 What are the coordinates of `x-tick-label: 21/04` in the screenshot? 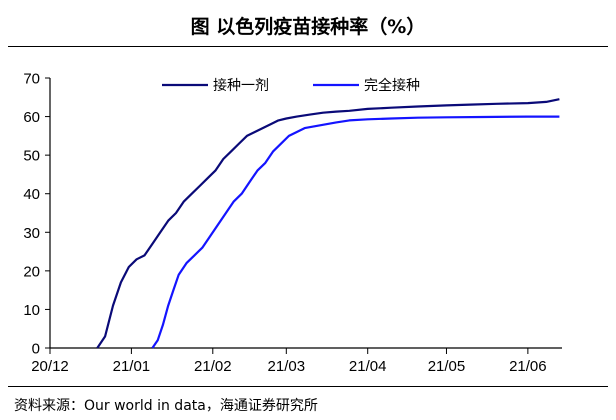 It's located at (368, 366).